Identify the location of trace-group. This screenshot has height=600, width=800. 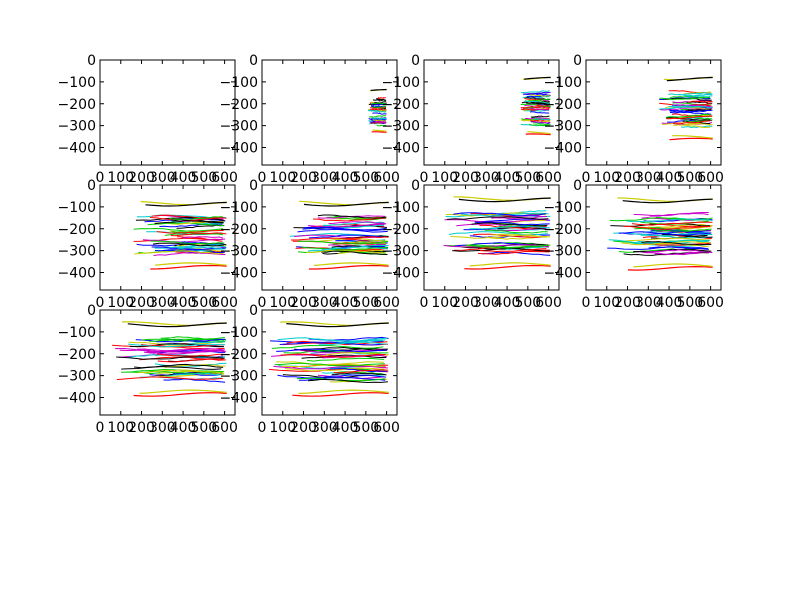
(339, 235).